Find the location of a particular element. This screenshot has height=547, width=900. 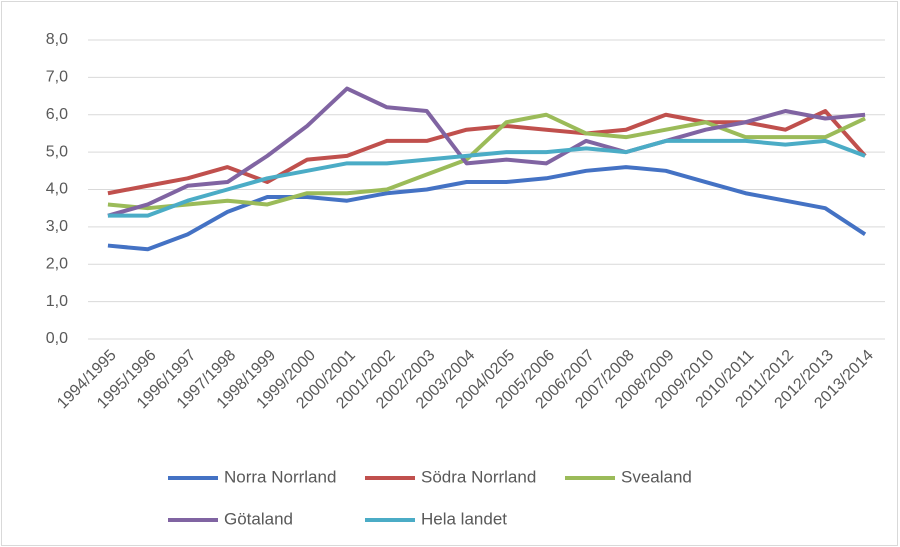

legend-label: Svealand is located at coordinates (656, 476).